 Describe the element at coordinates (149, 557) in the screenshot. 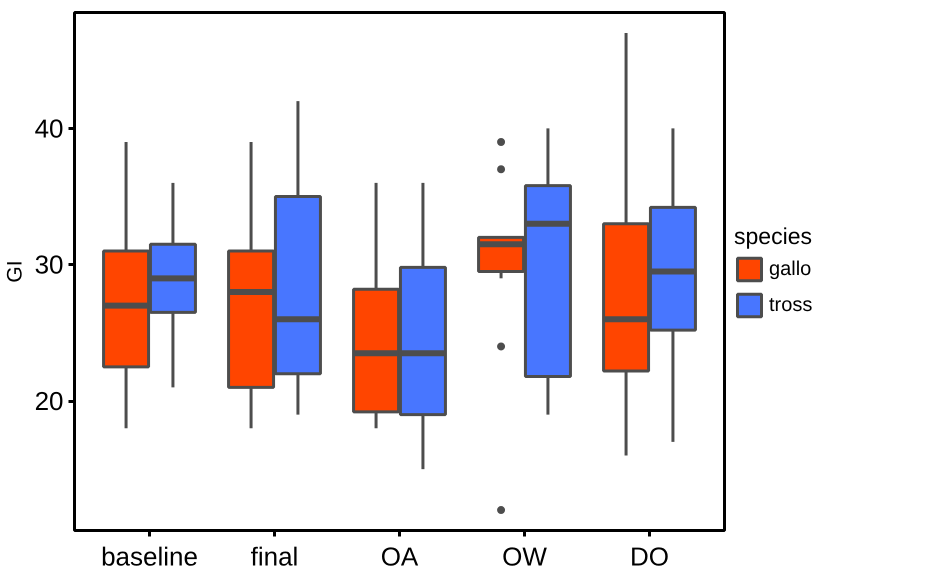

I see `x-tick-label: baseline` at that location.